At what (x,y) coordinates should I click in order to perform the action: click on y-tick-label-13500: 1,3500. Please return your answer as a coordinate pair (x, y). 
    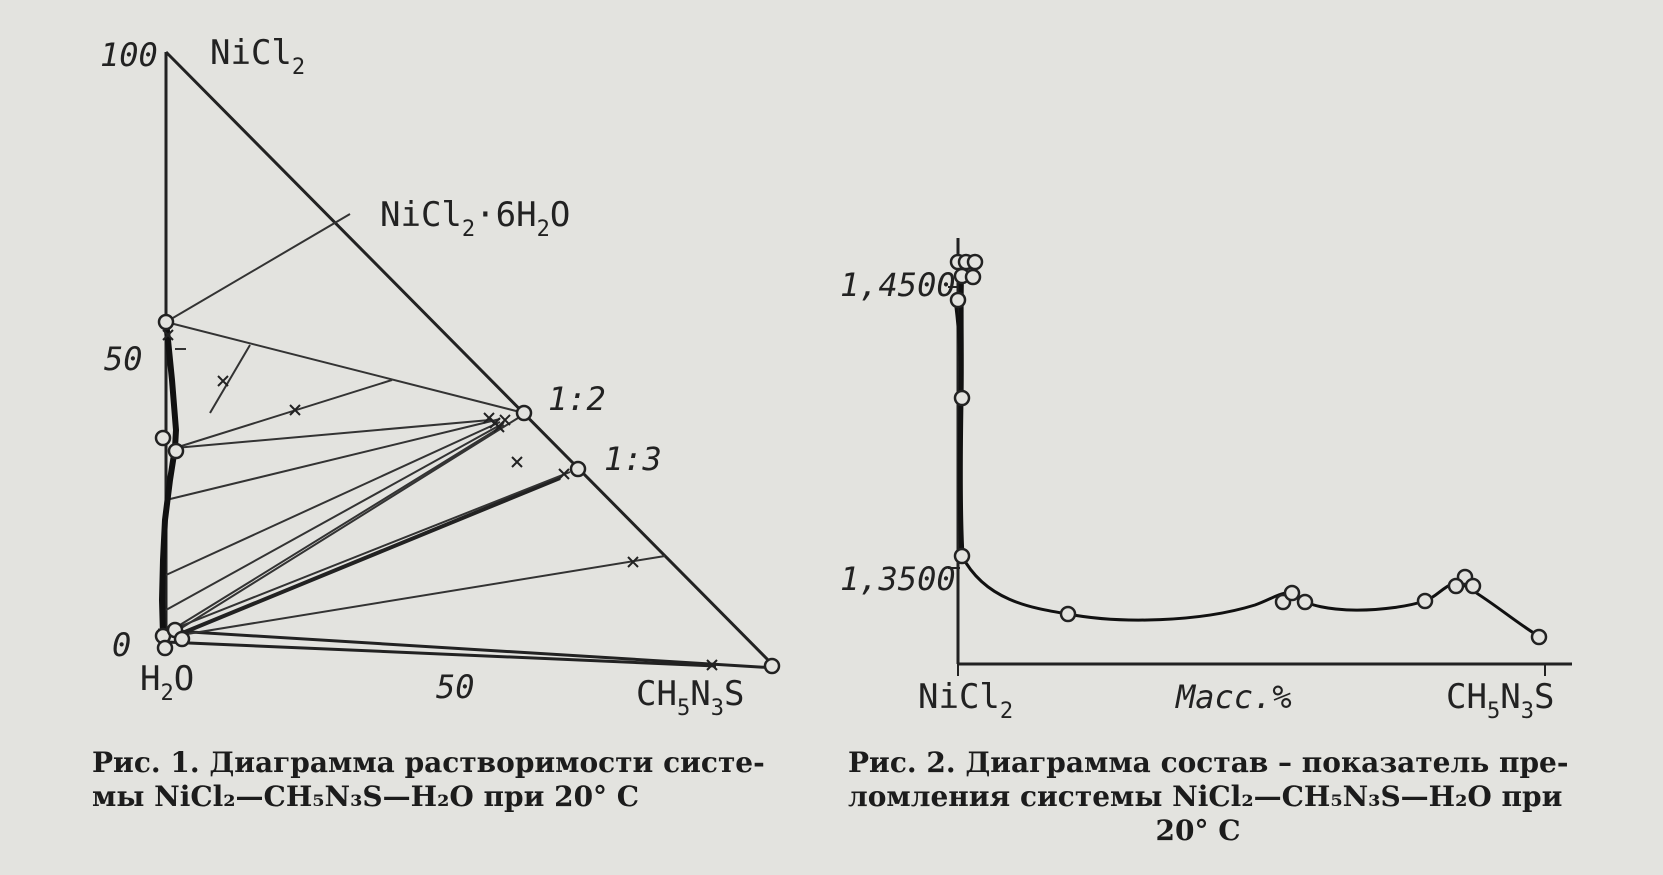
    Looking at the image, I should click on (898, 579).